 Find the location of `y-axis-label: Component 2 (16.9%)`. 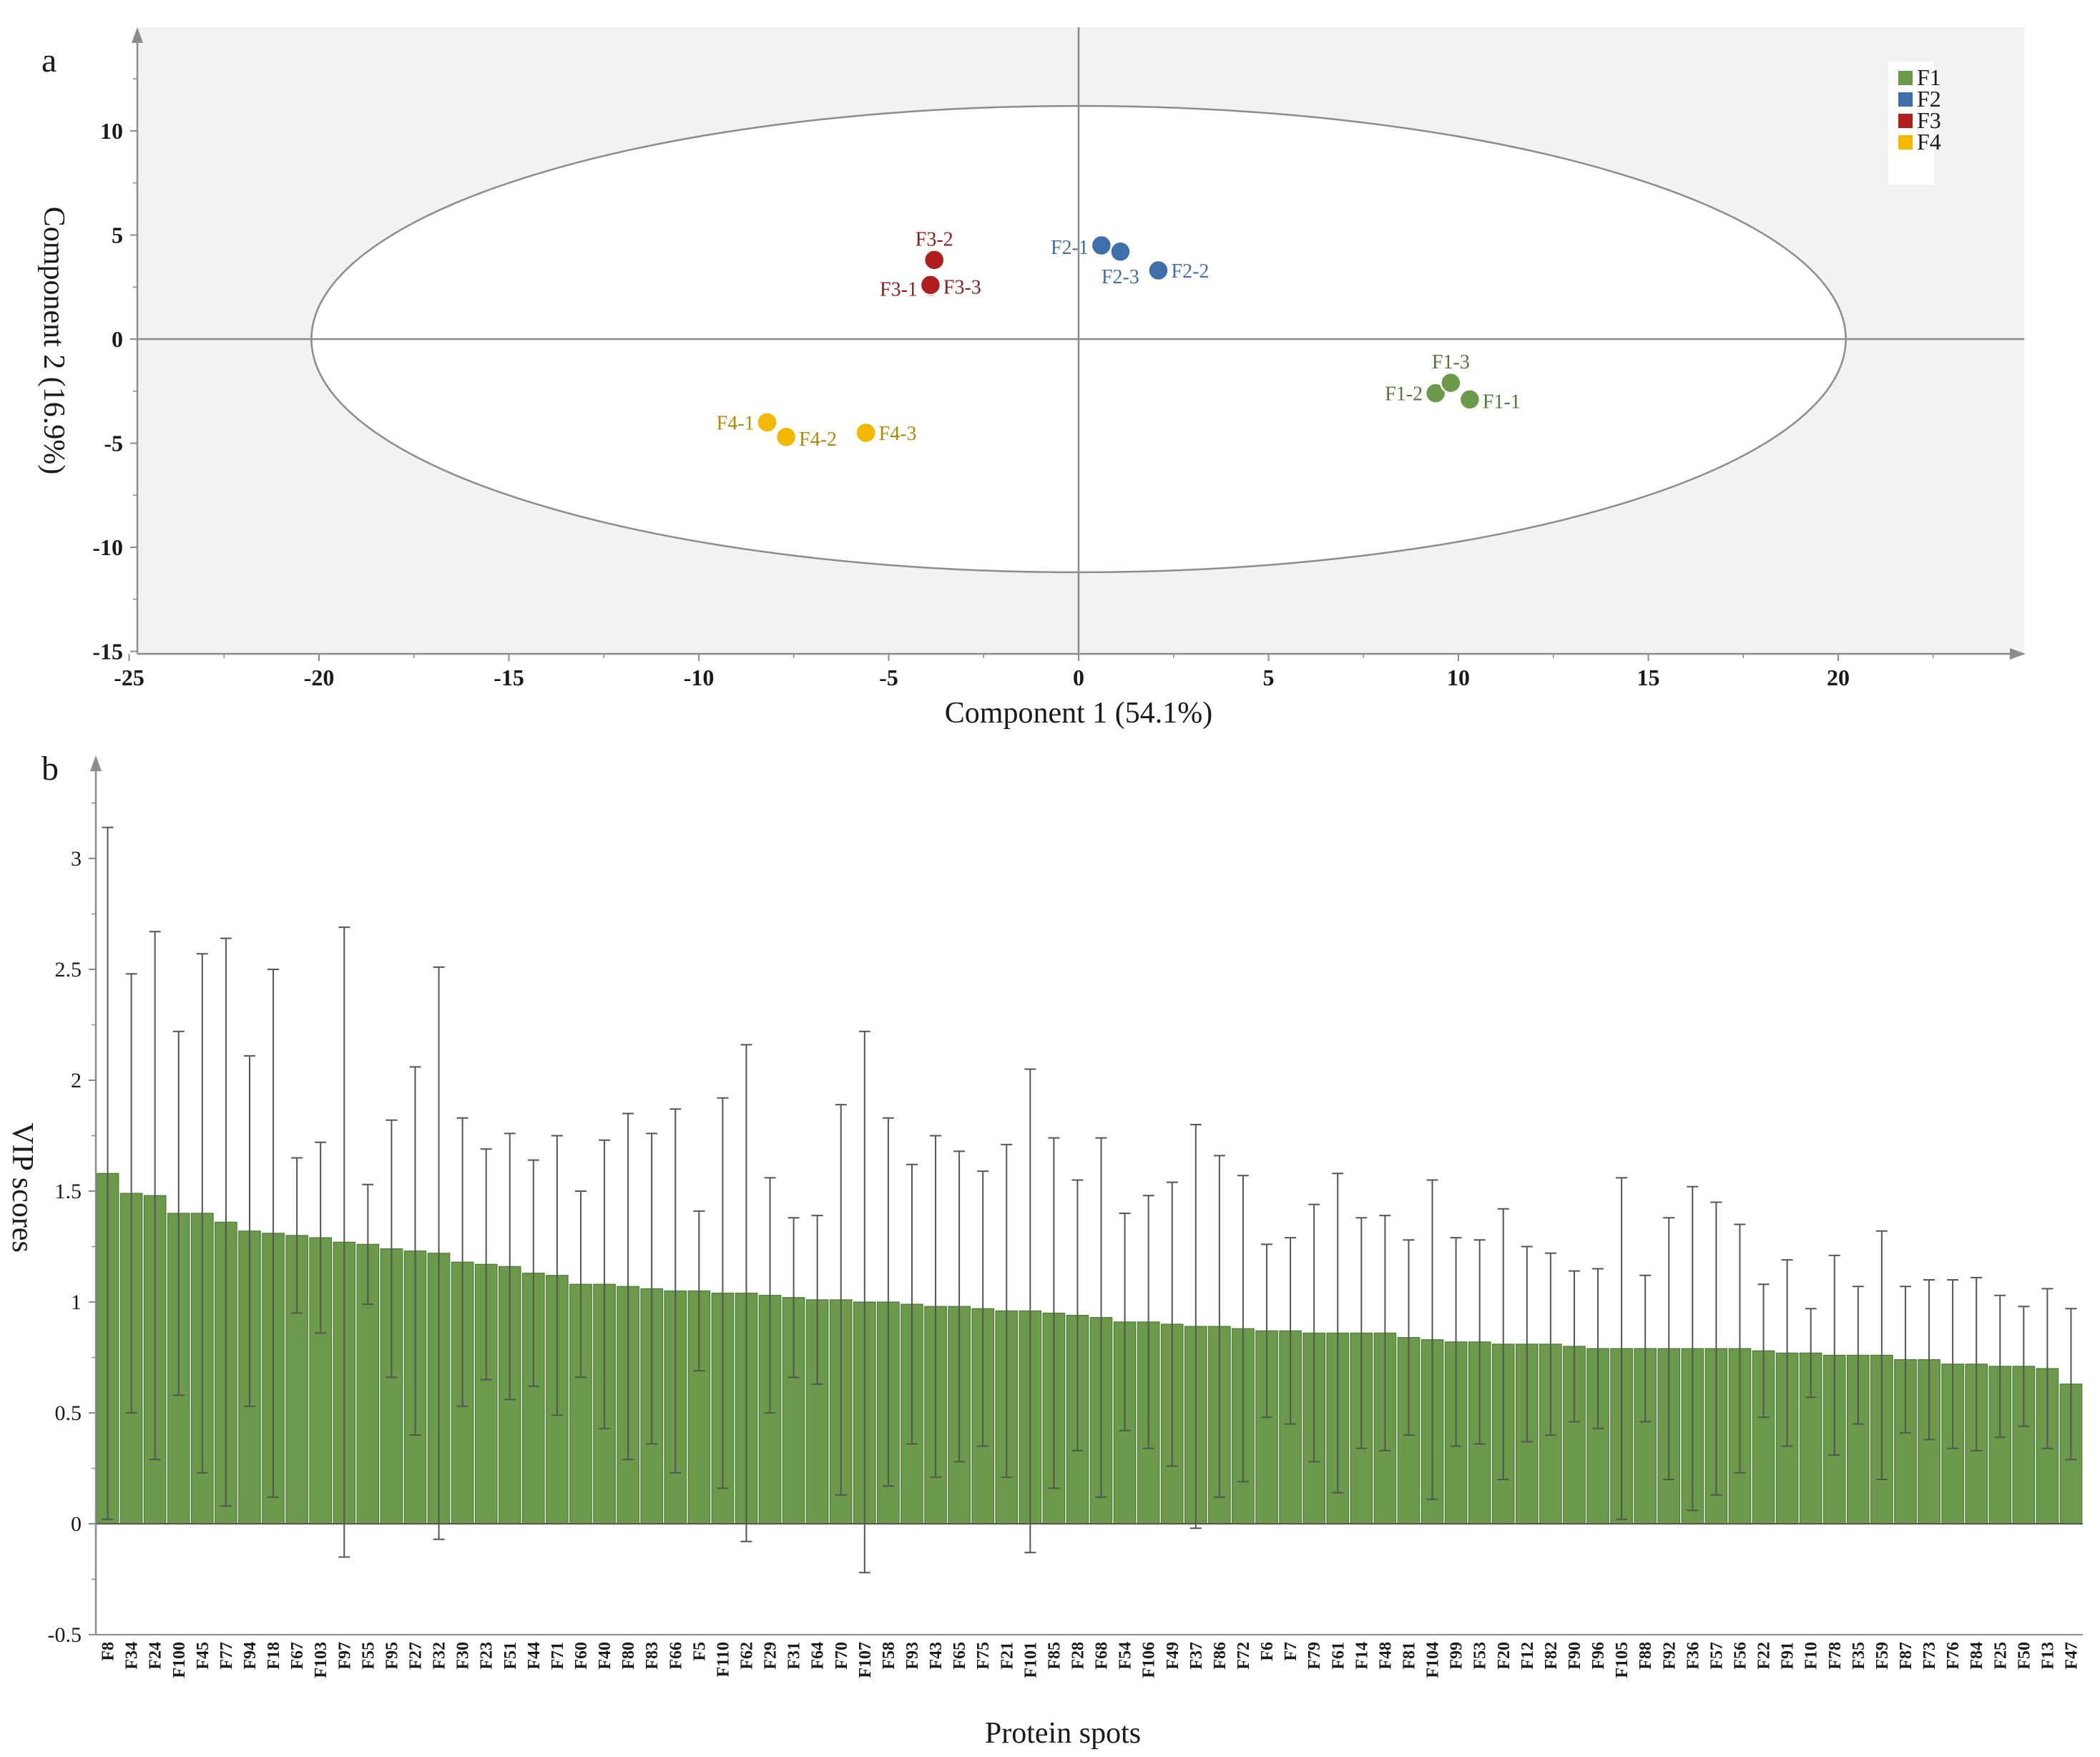

y-axis-label: Component 2 (16.9%) is located at coordinates (53, 340).